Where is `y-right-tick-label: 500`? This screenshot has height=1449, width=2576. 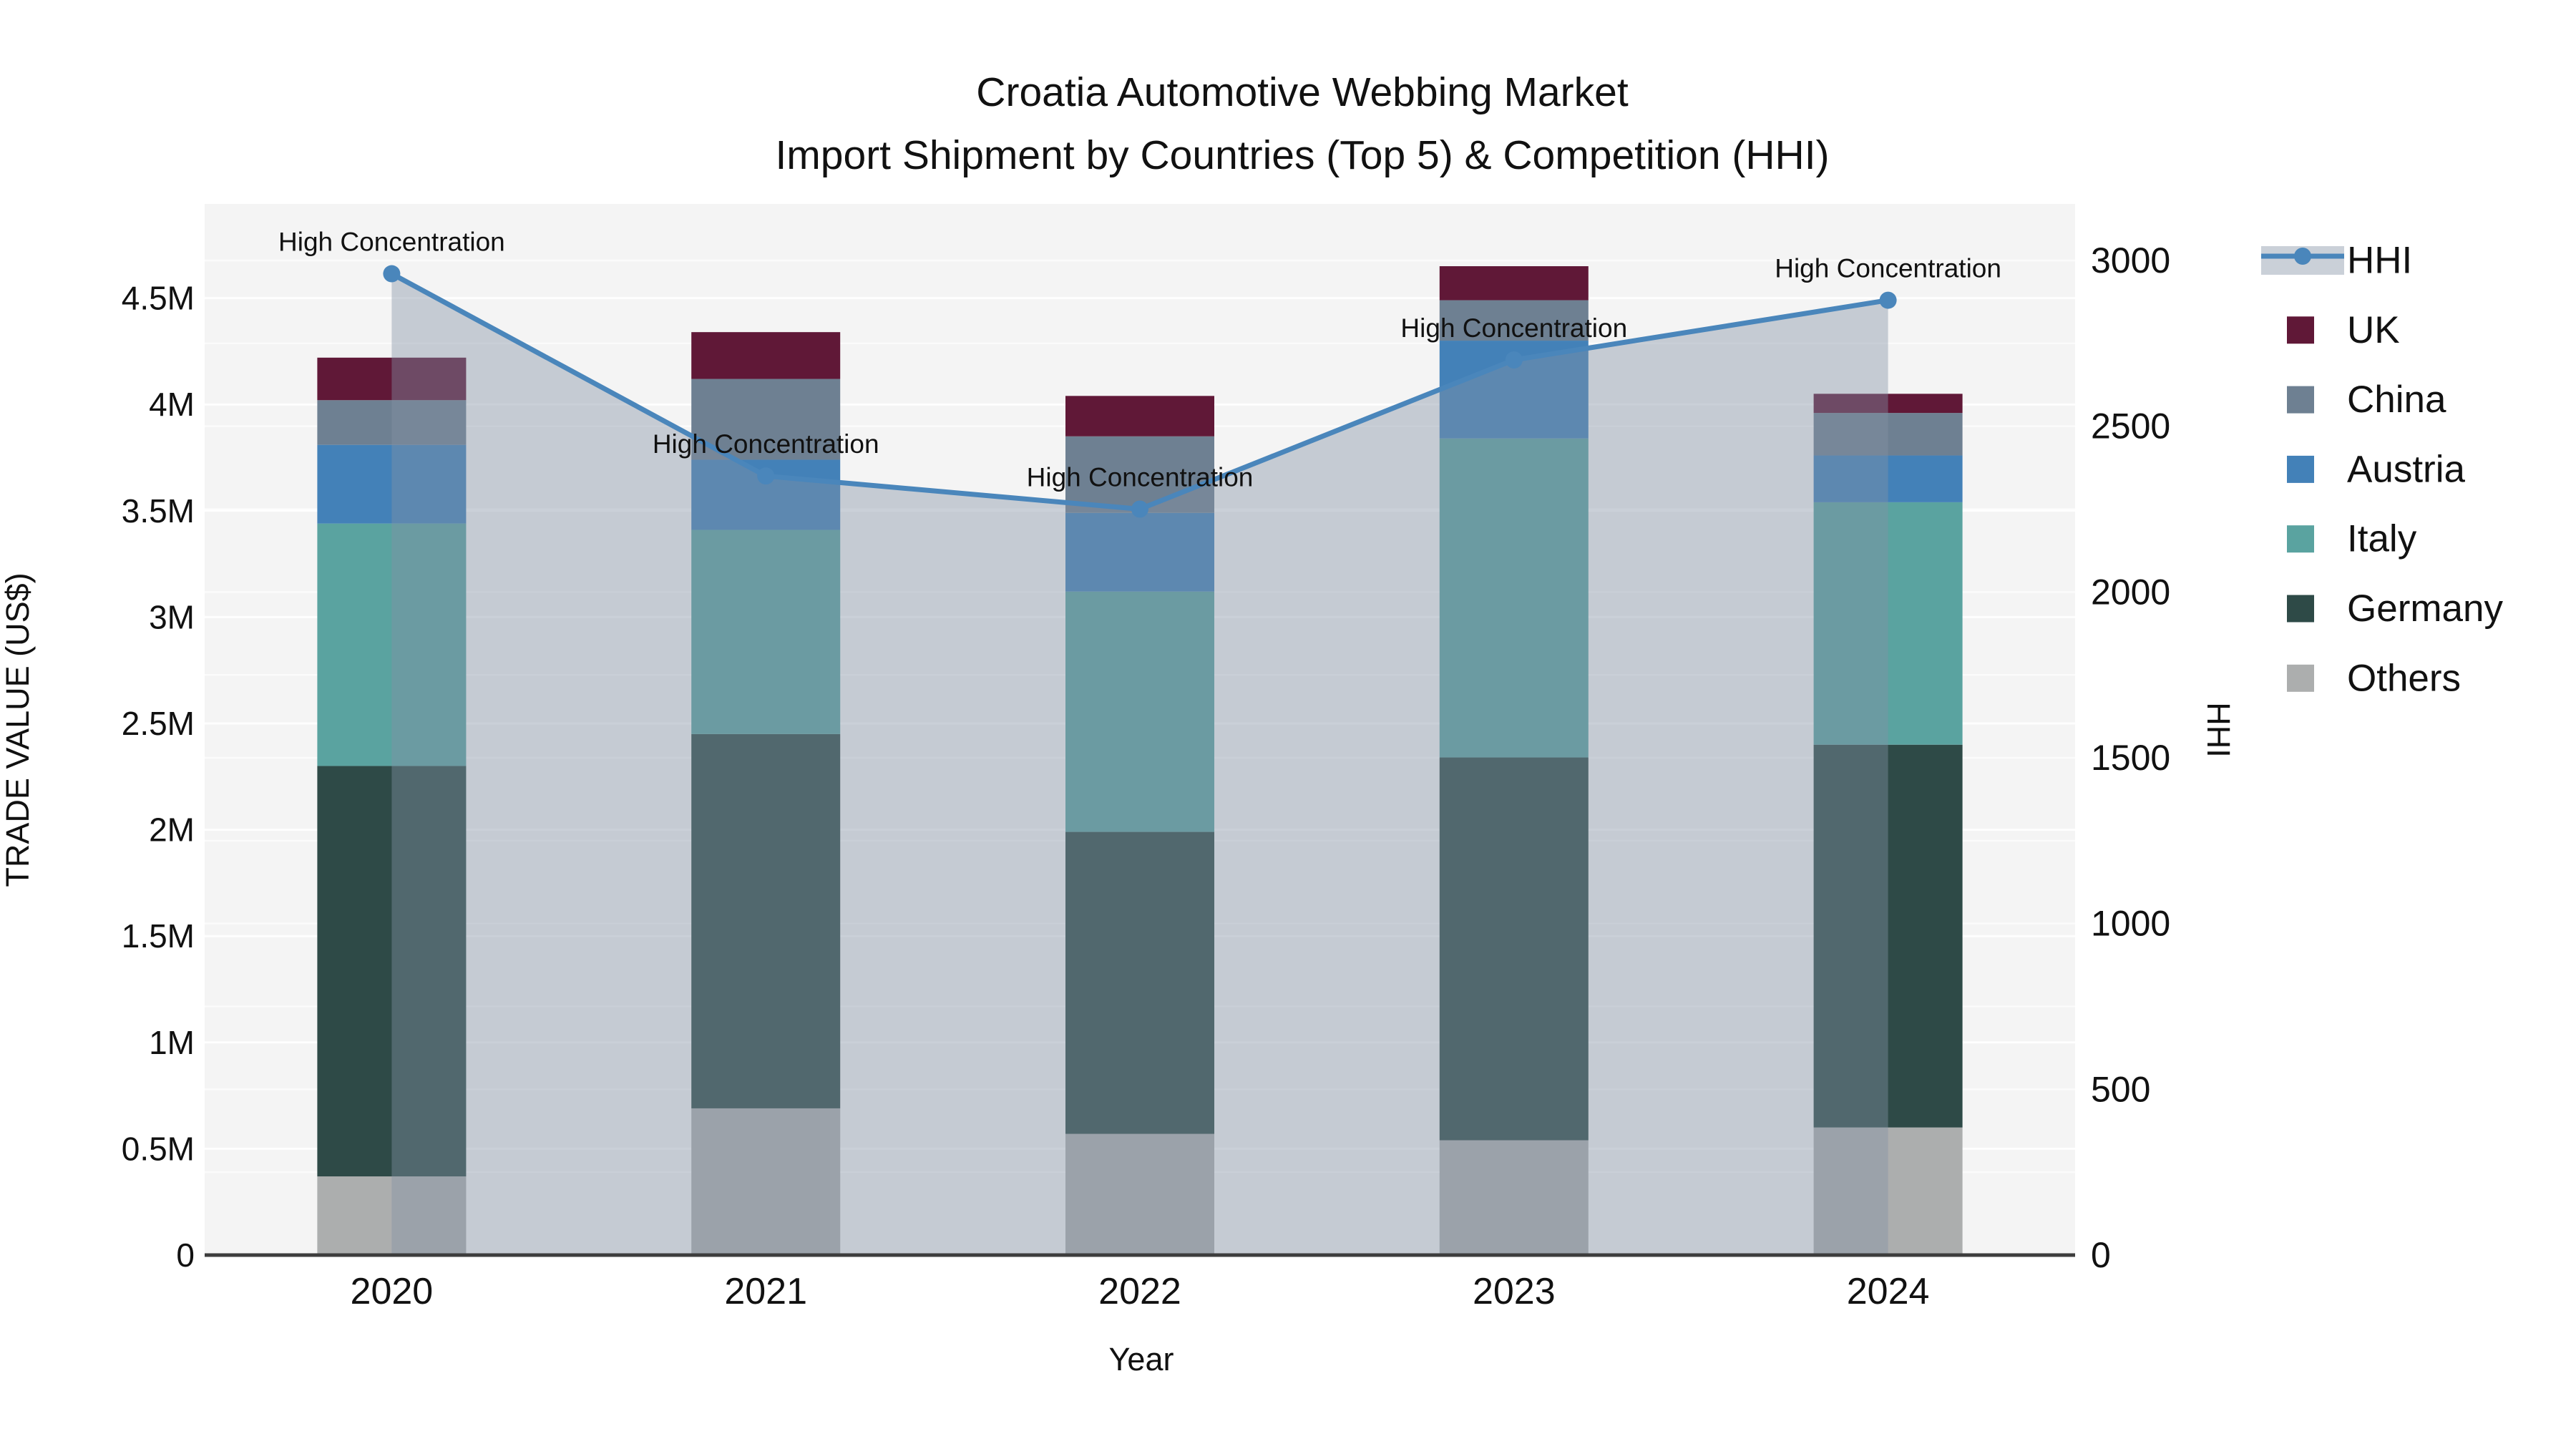
y-right-tick-label: 500 is located at coordinates (2120, 1089).